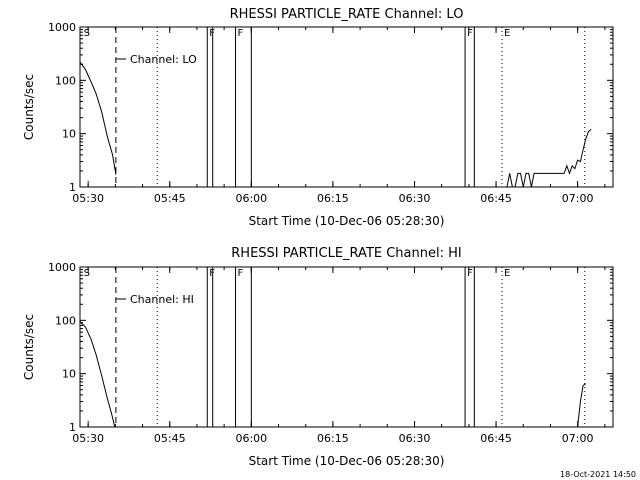  Describe the element at coordinates (163, 59) in the screenshot. I see `legend-label: Channel: LO` at that location.